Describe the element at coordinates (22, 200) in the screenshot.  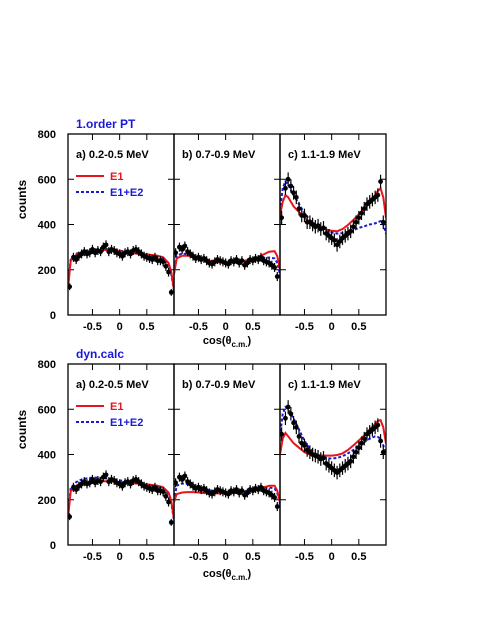
I see `y-axis-label: counts` at that location.